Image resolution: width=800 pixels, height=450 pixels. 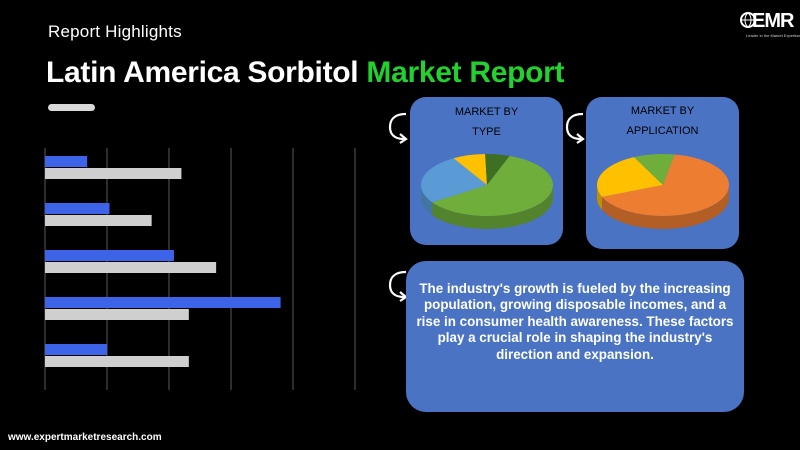 I want to click on market-by-type-card: MARKET BY TYPE, so click(x=486, y=171).